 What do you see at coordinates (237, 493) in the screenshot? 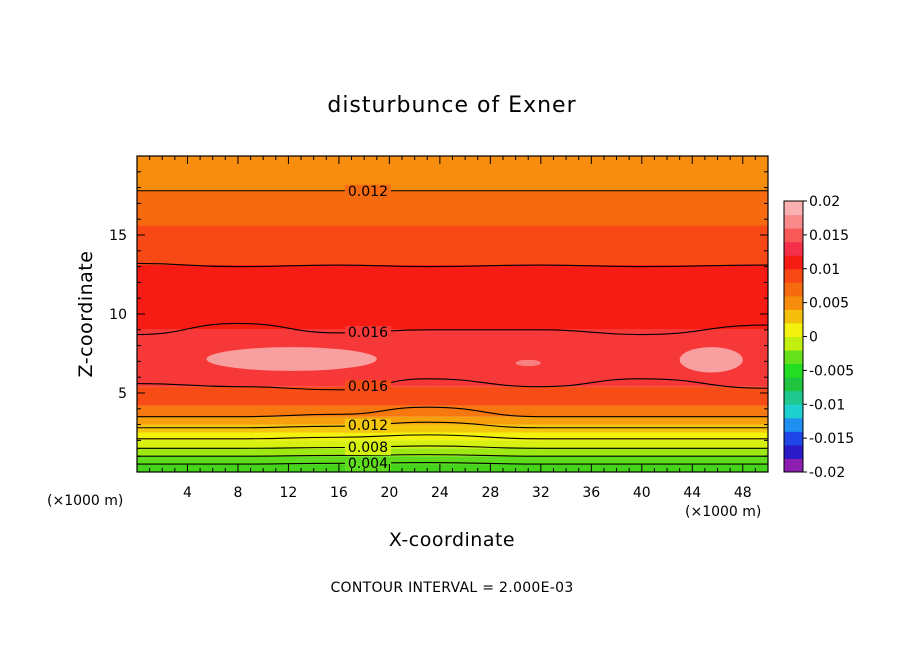
I see `x-tick-label: 8` at bounding box center [237, 493].